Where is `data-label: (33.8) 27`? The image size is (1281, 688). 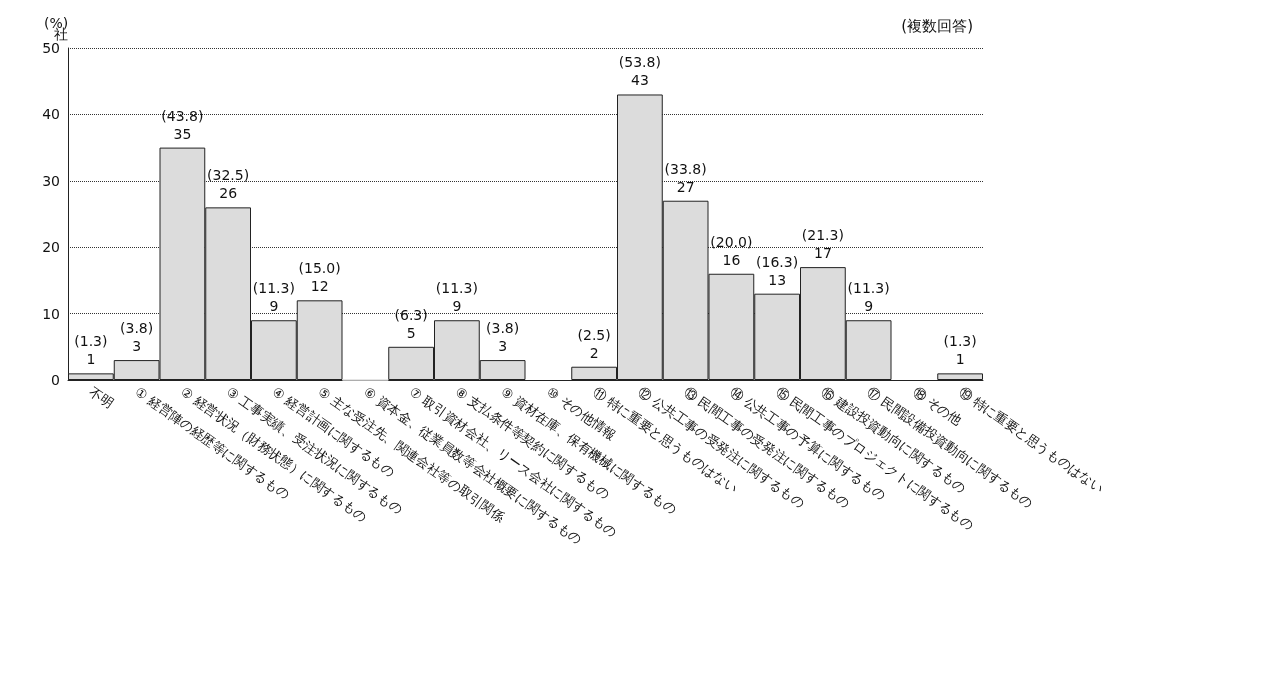 data-label: (33.8) 27 is located at coordinates (685, 177).